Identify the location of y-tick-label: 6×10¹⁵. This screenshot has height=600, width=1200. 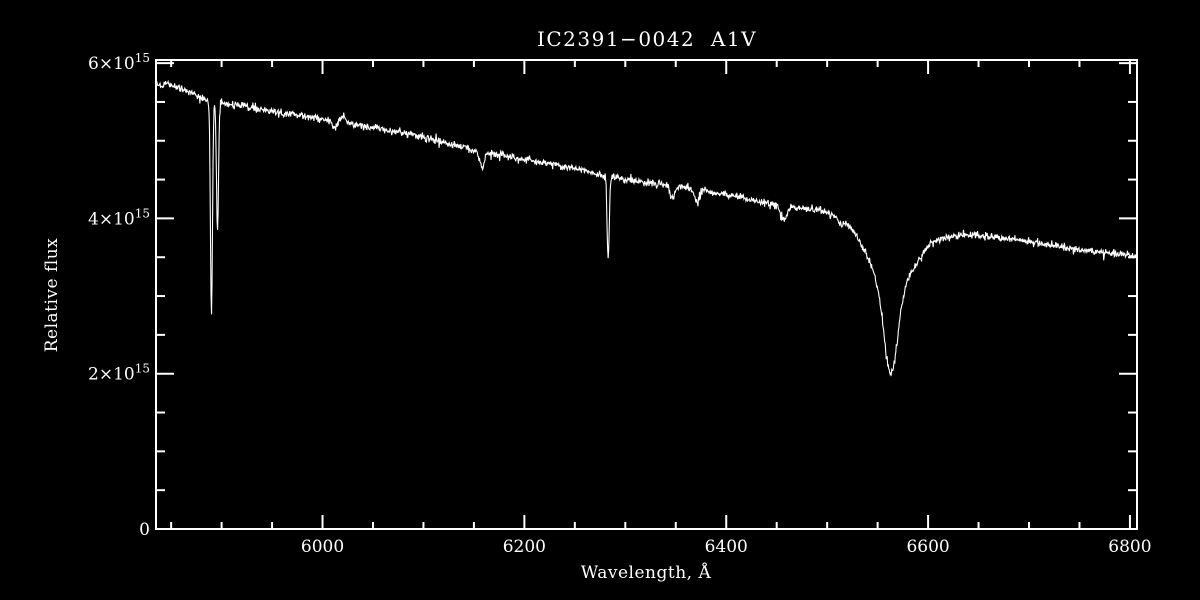
(119, 62).